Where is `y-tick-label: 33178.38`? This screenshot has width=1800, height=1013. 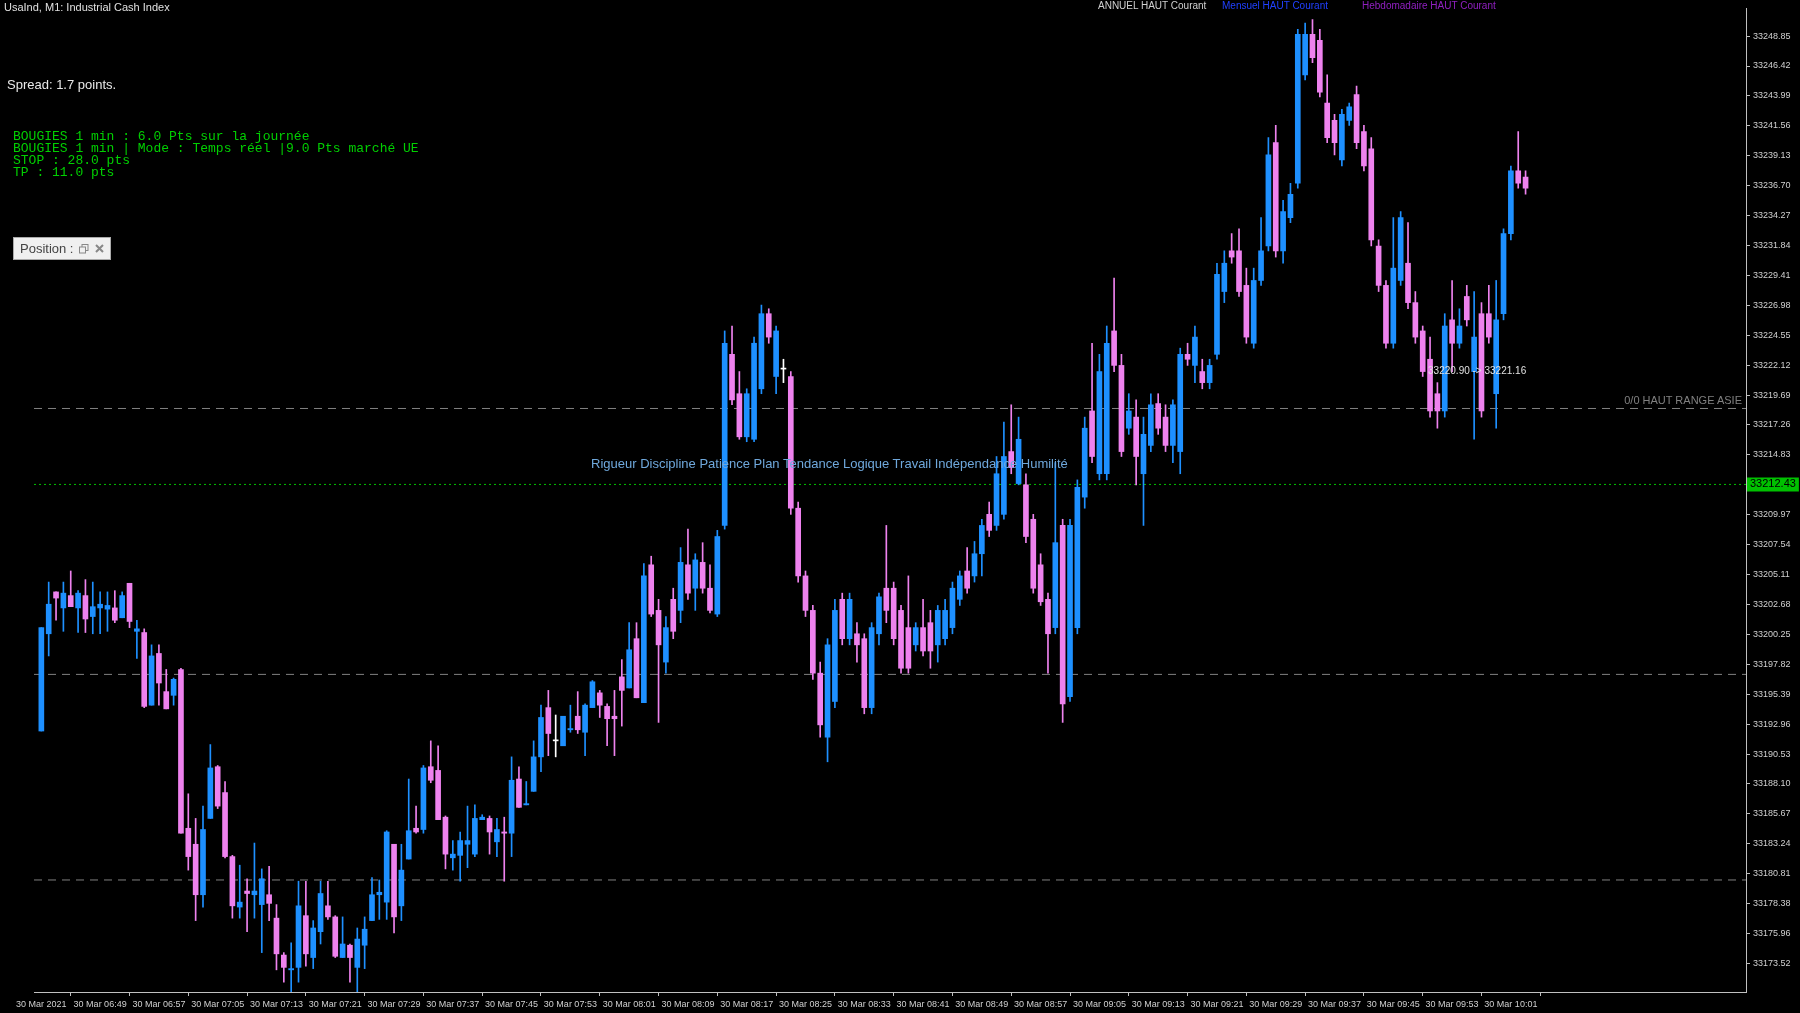 y-tick-label: 33178.38 is located at coordinates (1772, 903).